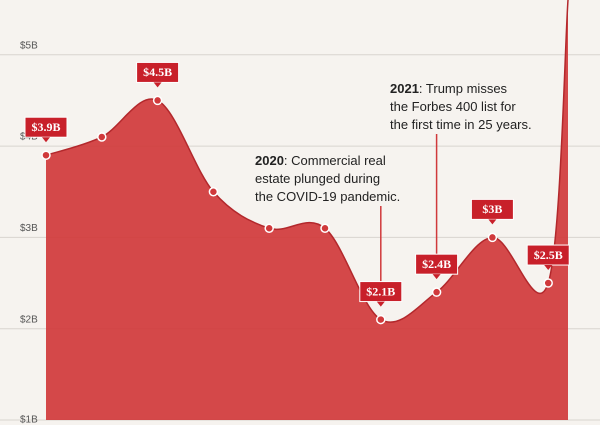 This screenshot has width=600, height=425. What do you see at coordinates (157, 72) in the screenshot?
I see `value-label: $4.5B` at bounding box center [157, 72].